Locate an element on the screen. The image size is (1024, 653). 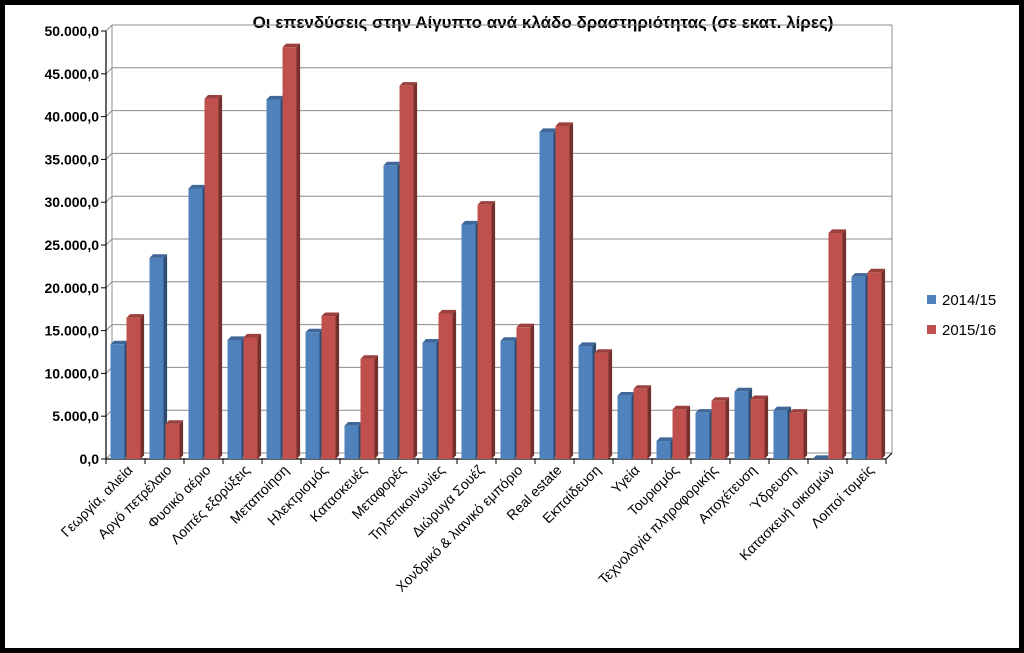
y-tick-label: 10.000,0 is located at coordinates (72, 373).